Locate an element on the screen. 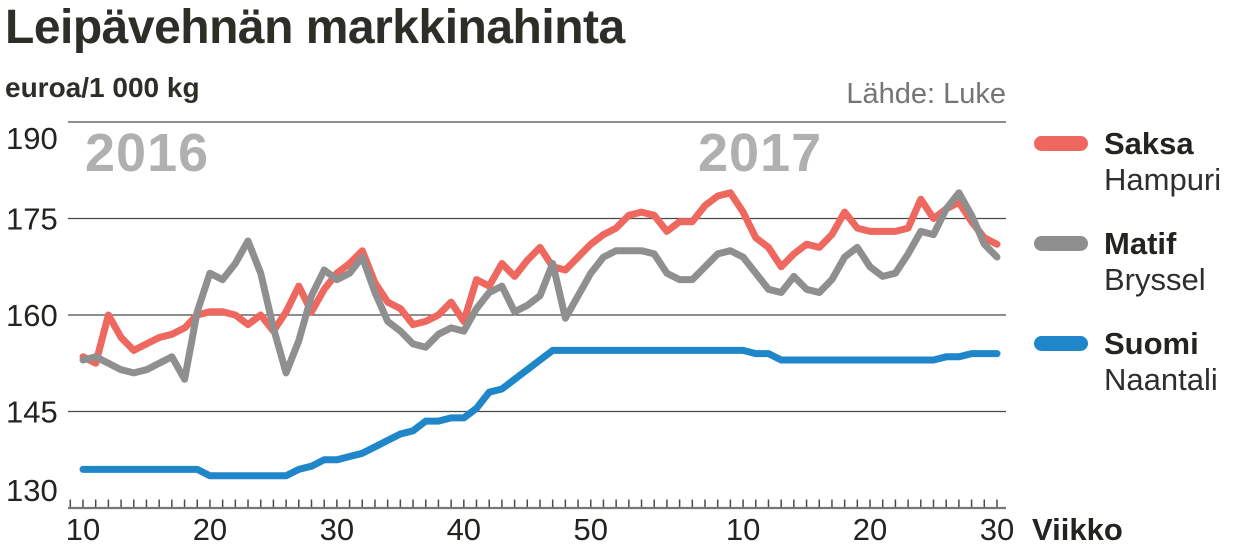 This screenshot has height=560, width=1240. legend-label-matif: Matif is located at coordinates (1140, 243).